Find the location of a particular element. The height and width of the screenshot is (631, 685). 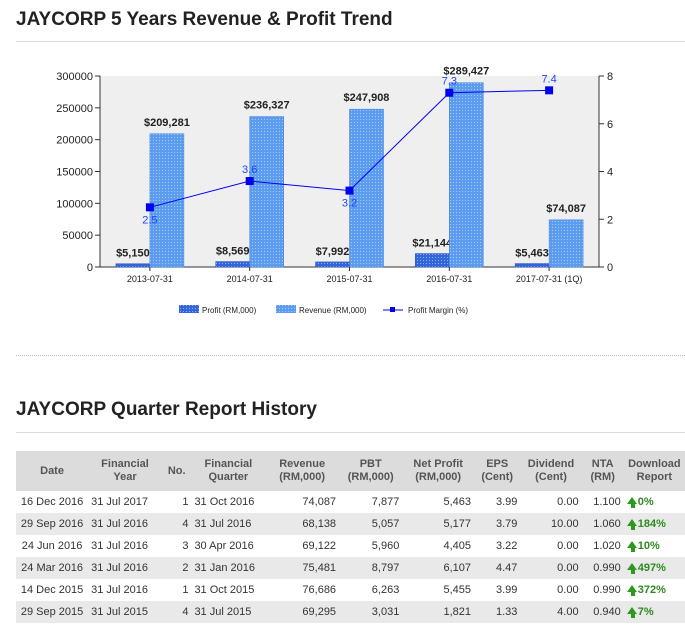

left-axis-tick-label: 300000 is located at coordinates (74, 77).